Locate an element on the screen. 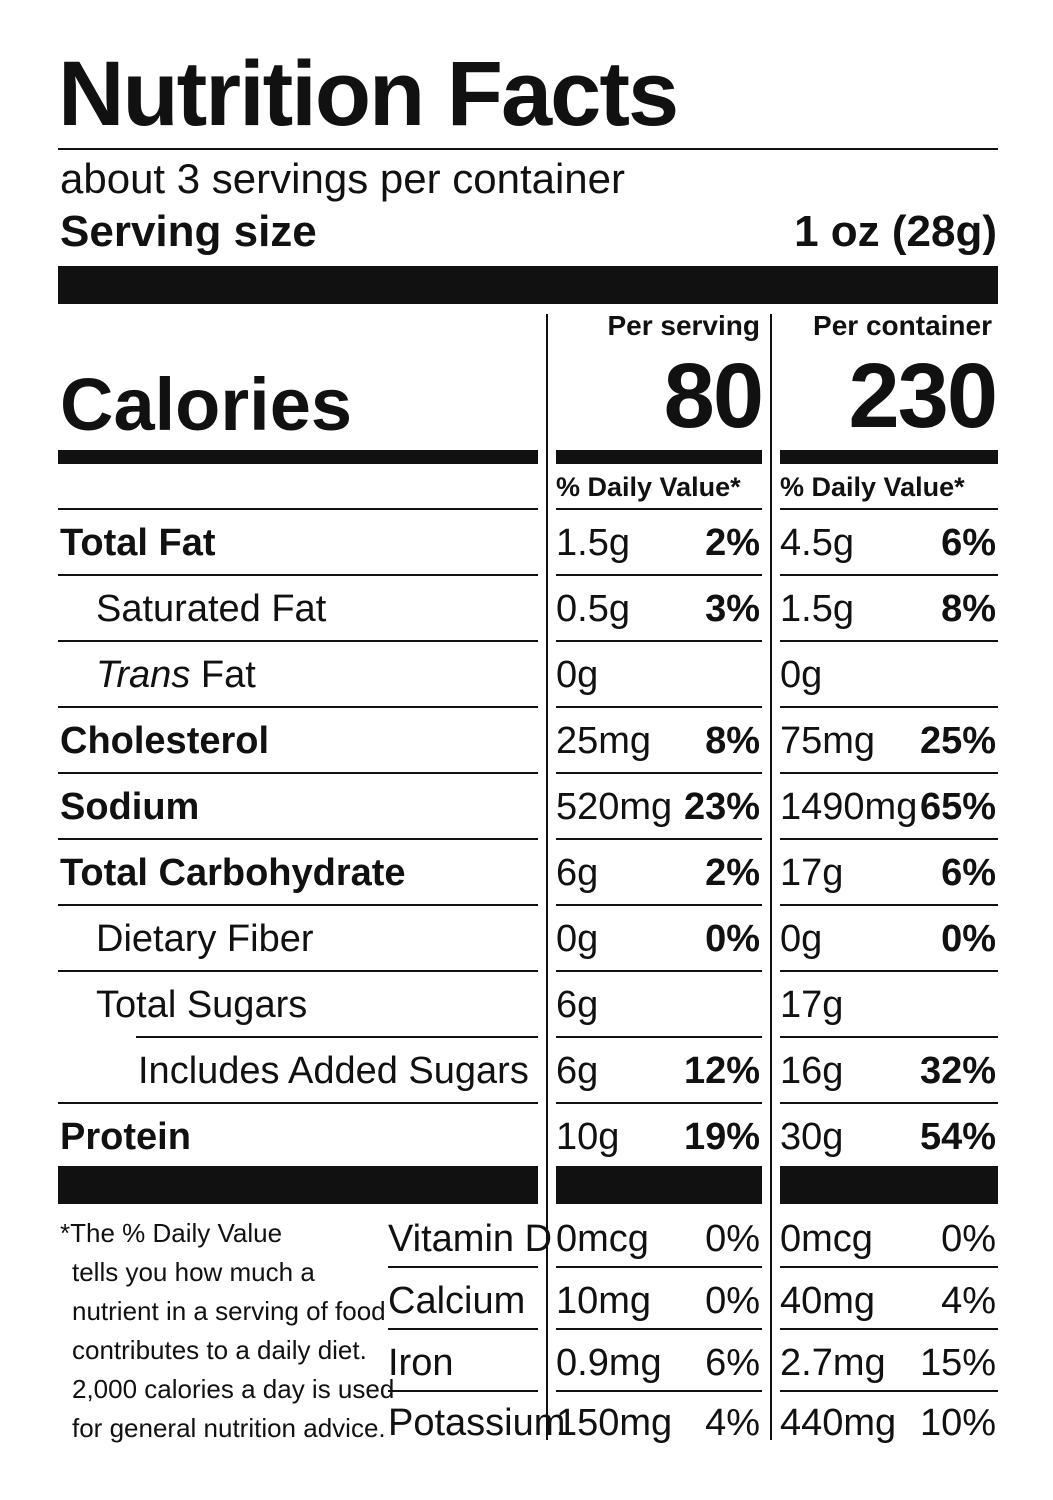  footnote-line: for general nutrition advice. is located at coordinates (229, 1428).